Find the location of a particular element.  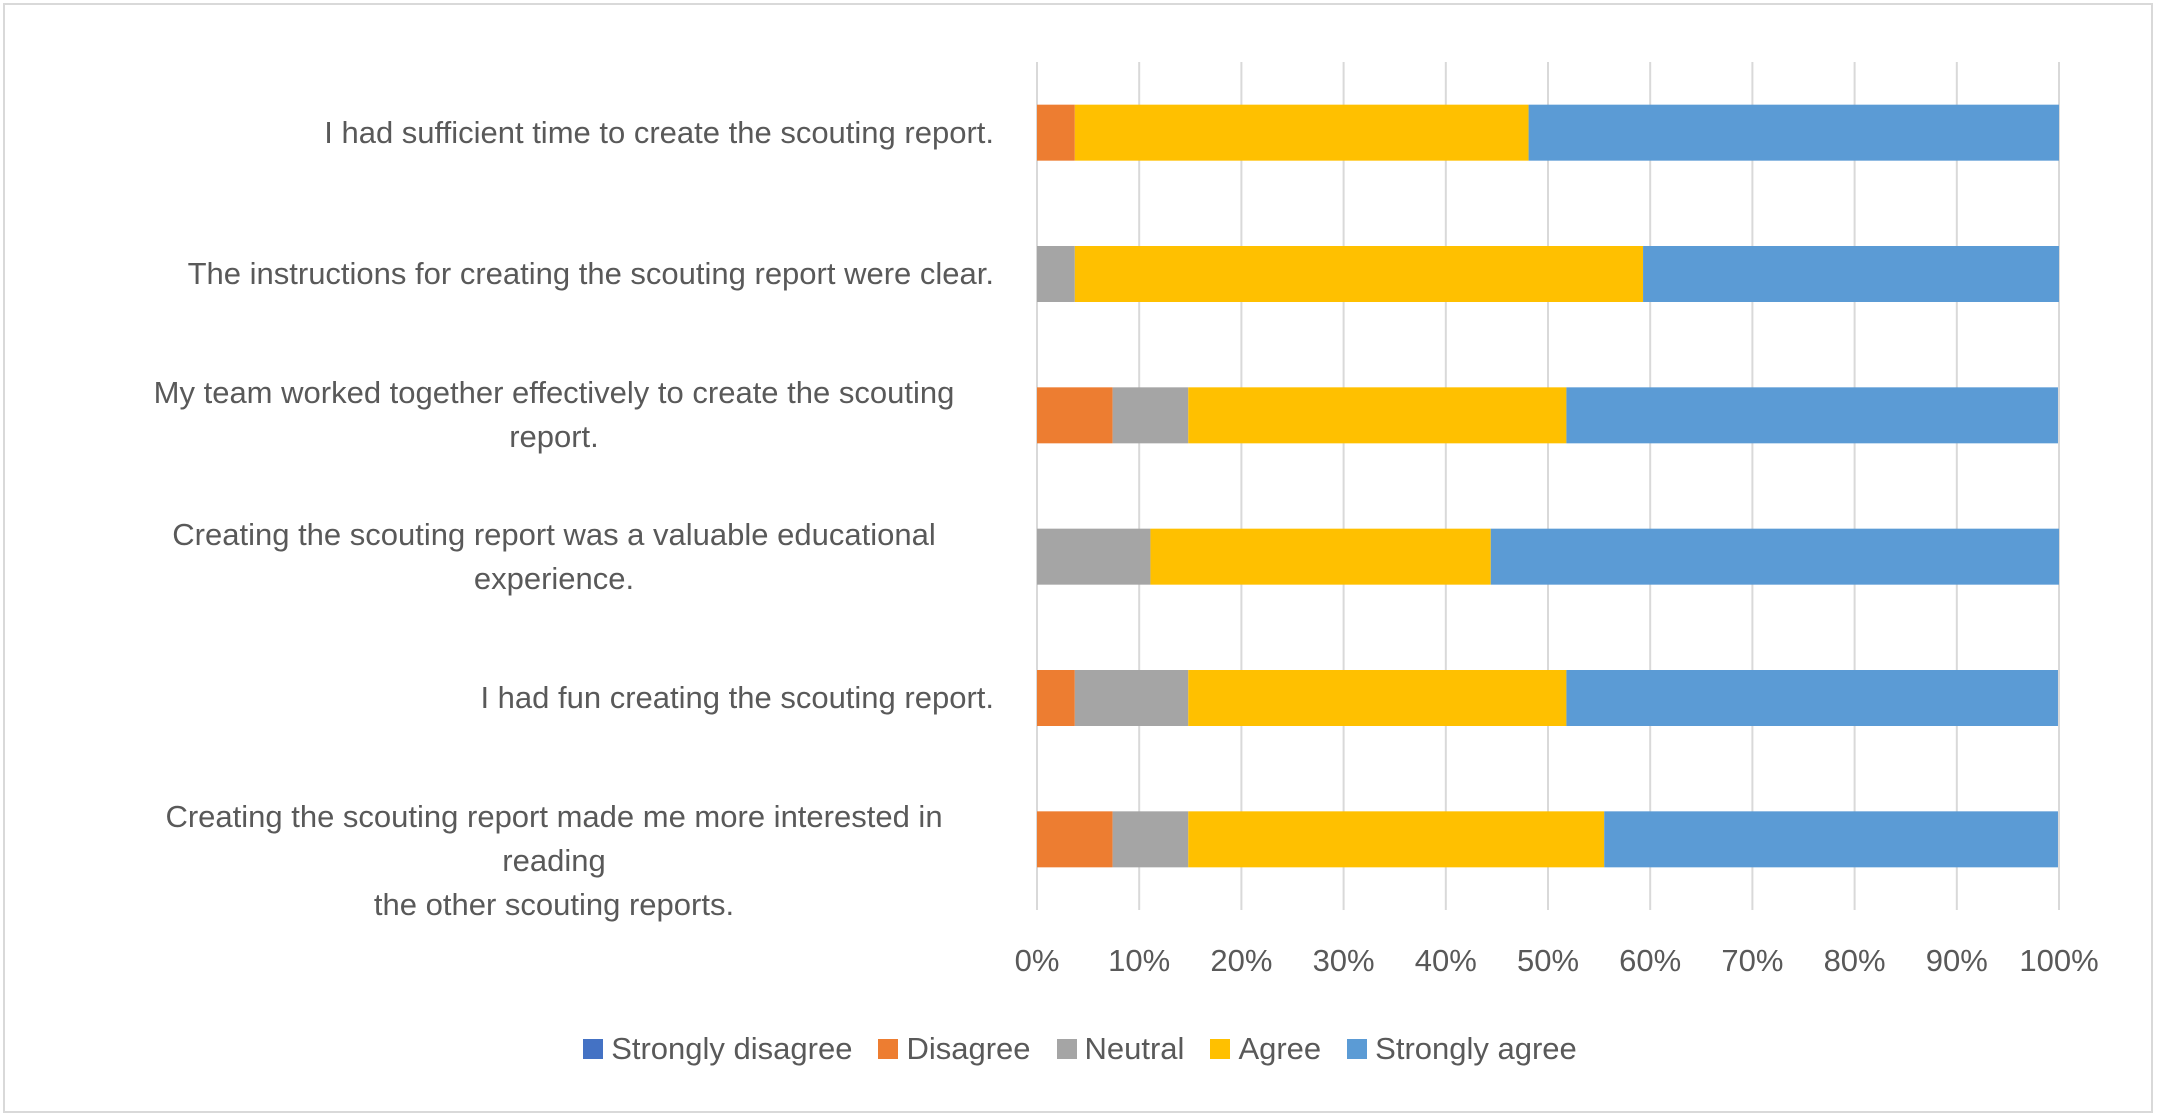

category-label-line: experience. is located at coordinates (554, 578).